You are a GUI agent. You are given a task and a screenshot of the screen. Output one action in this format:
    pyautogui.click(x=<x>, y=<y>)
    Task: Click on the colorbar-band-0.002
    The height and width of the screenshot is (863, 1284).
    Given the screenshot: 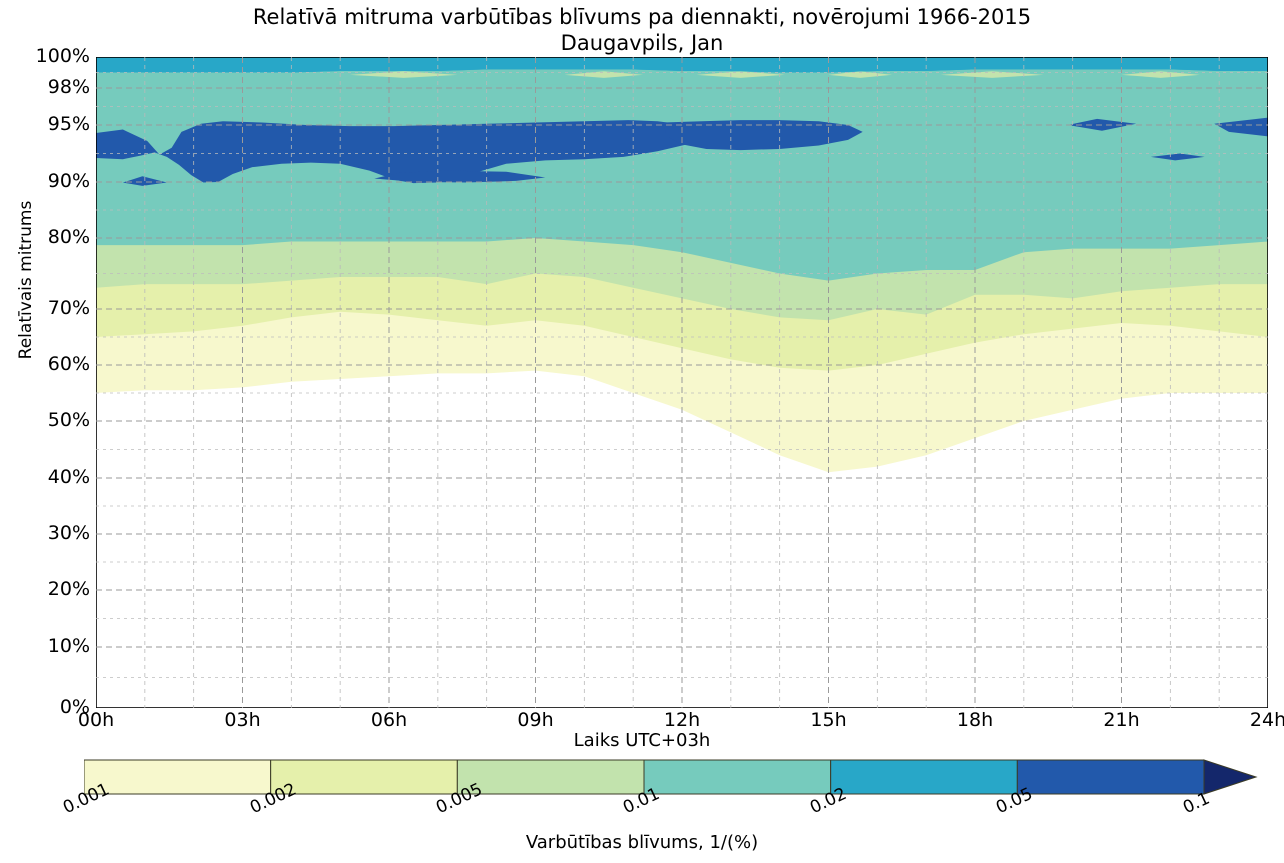 What is the action you would take?
    pyautogui.click(x=364, y=777)
    